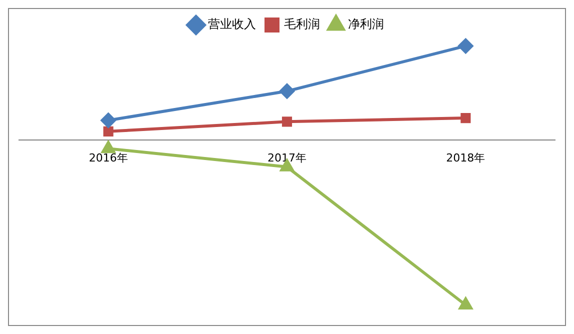 The height and width of the screenshot is (334, 574). What do you see at coordinates (287, 157) in the screenshot?
I see `x-tick-label: 2017年` at bounding box center [287, 157].